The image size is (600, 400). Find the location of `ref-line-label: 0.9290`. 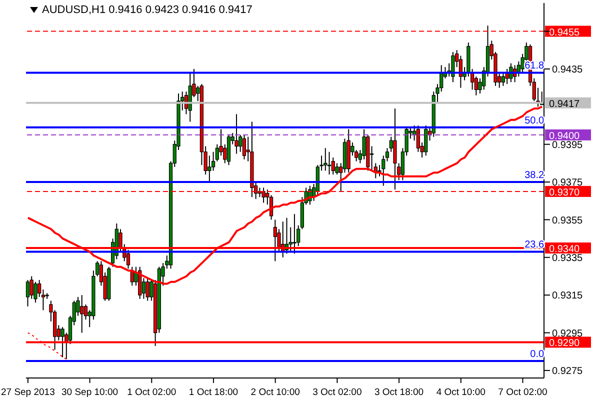

ref-line-label: 0.9290 is located at coordinates (564, 344).